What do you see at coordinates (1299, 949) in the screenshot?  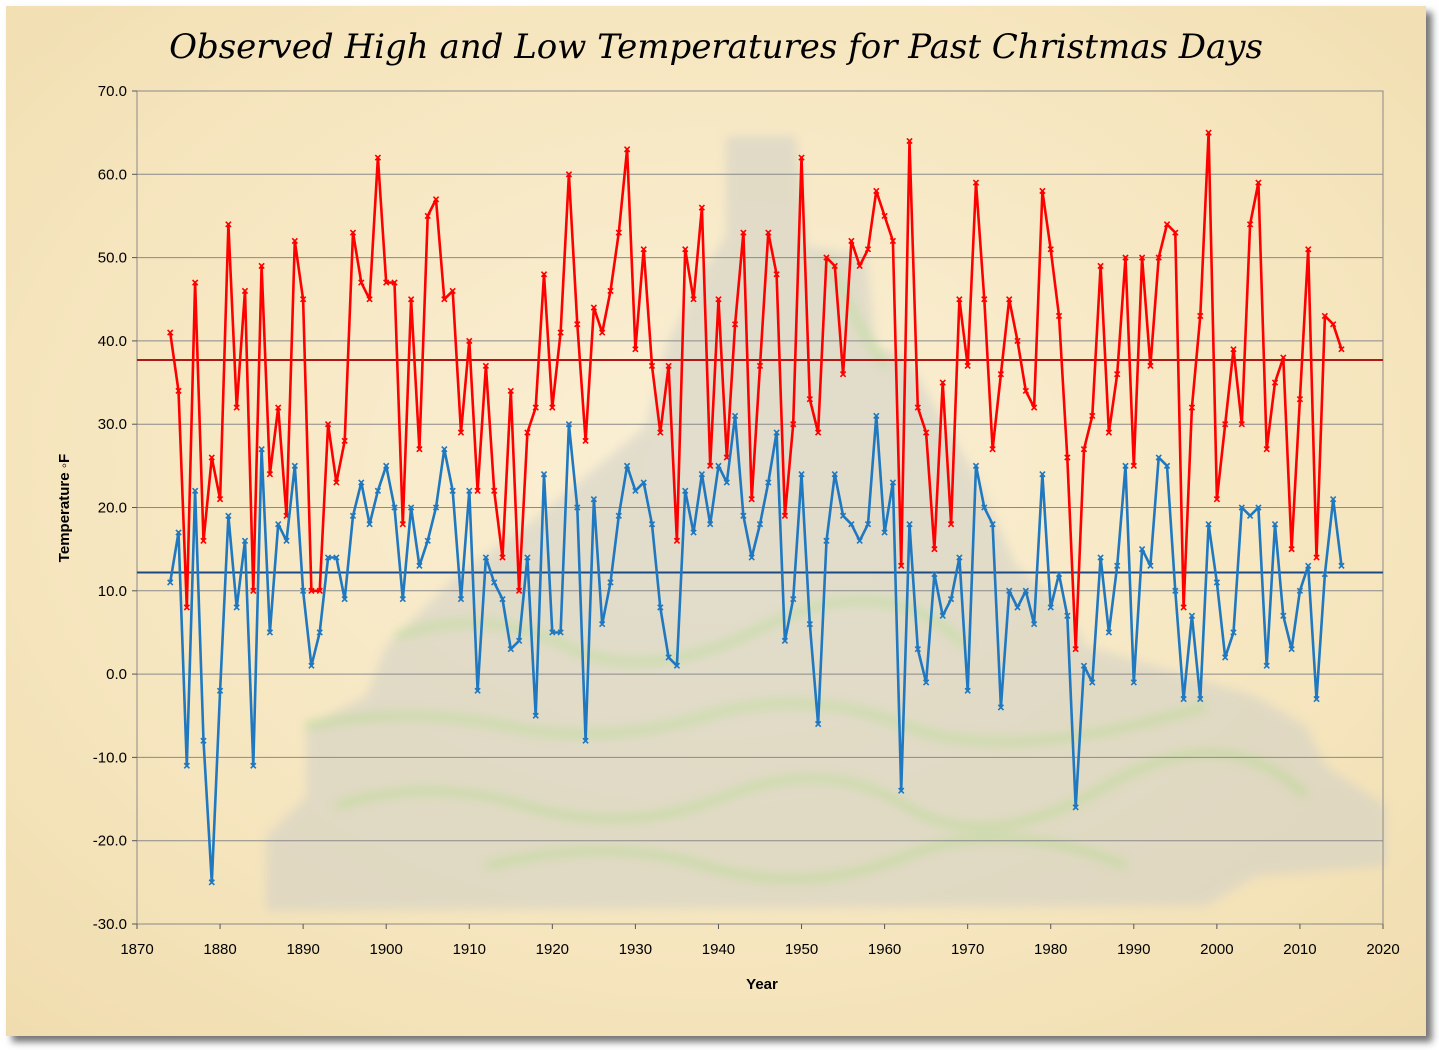 I see `x-tick-label: 2010` at bounding box center [1299, 949].